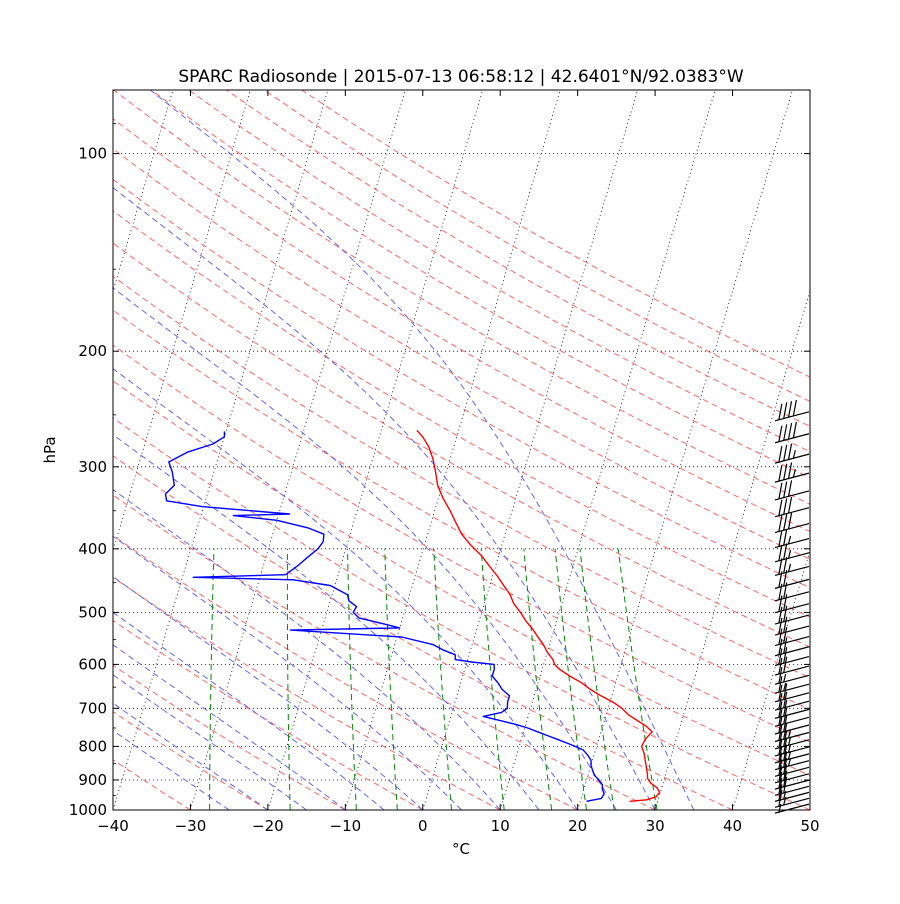 The width and height of the screenshot is (900, 904). What do you see at coordinates (92, 549) in the screenshot?
I see `y-tick-label: 400` at bounding box center [92, 549].